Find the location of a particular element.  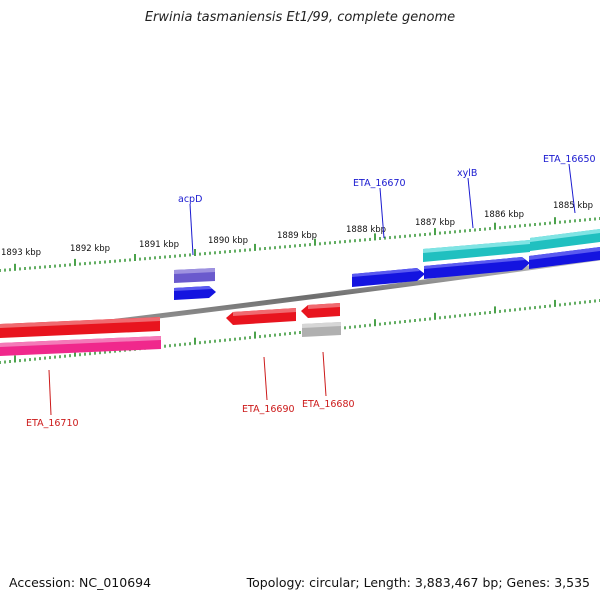

scale-label: 1890 kbp is located at coordinates (228, 241).